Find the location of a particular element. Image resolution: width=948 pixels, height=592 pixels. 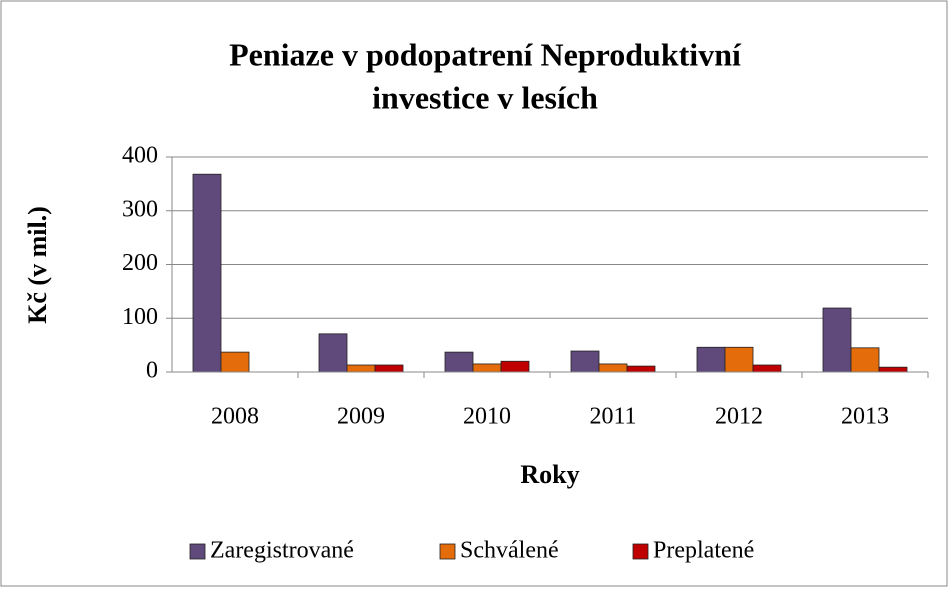

chart-title: investice v lesích is located at coordinates (485, 97).